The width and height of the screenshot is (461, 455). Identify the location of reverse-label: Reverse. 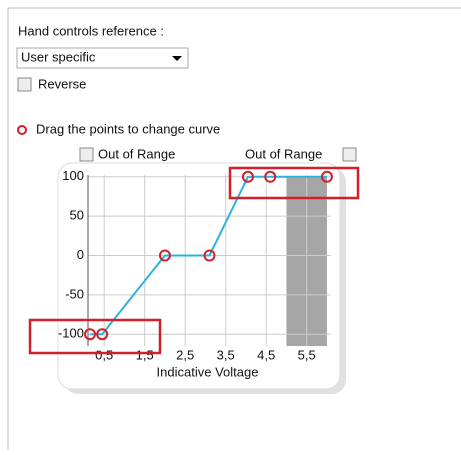
(62, 83).